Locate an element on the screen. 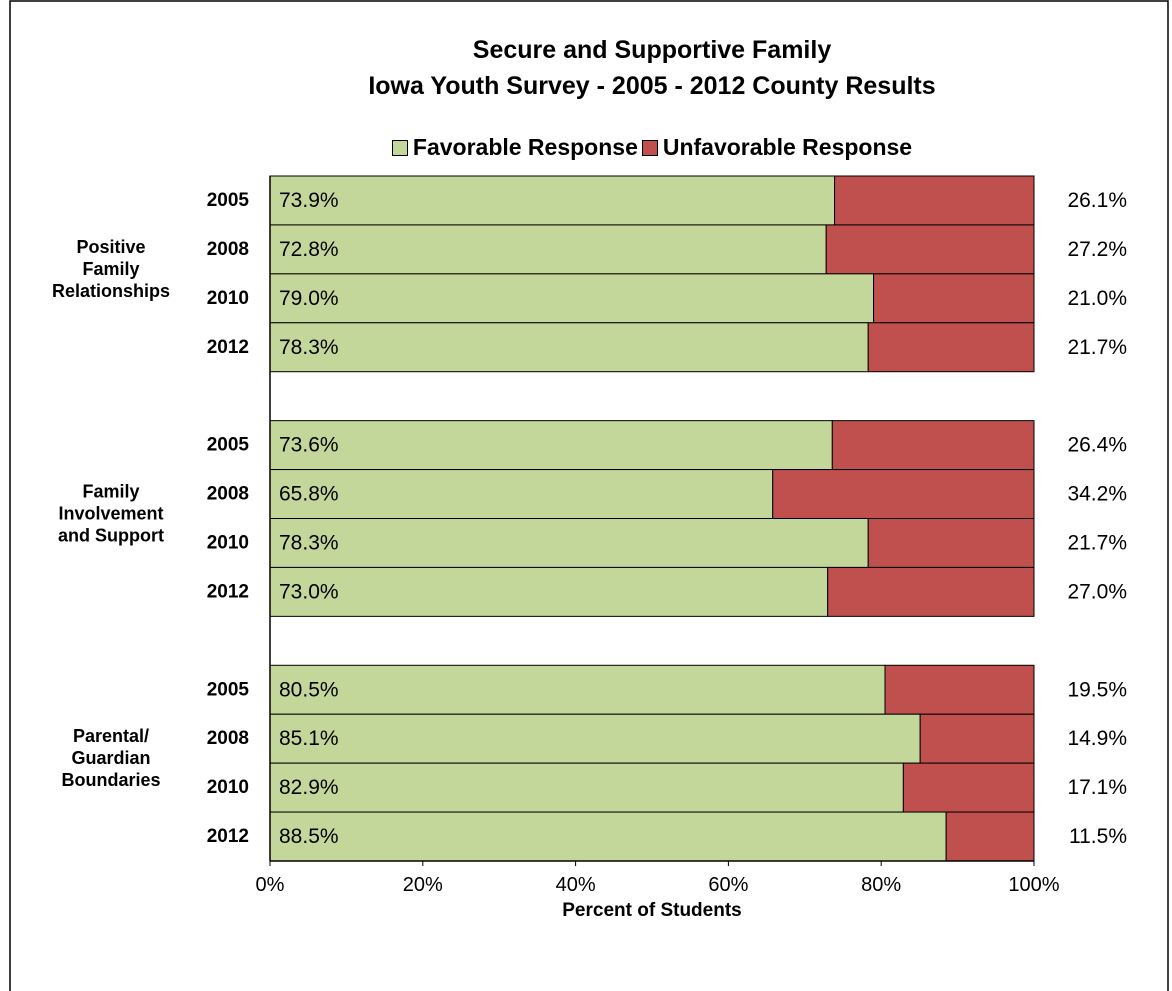 The width and height of the screenshot is (1172, 991). data-label-favorable: 85.1% is located at coordinates (309, 738).